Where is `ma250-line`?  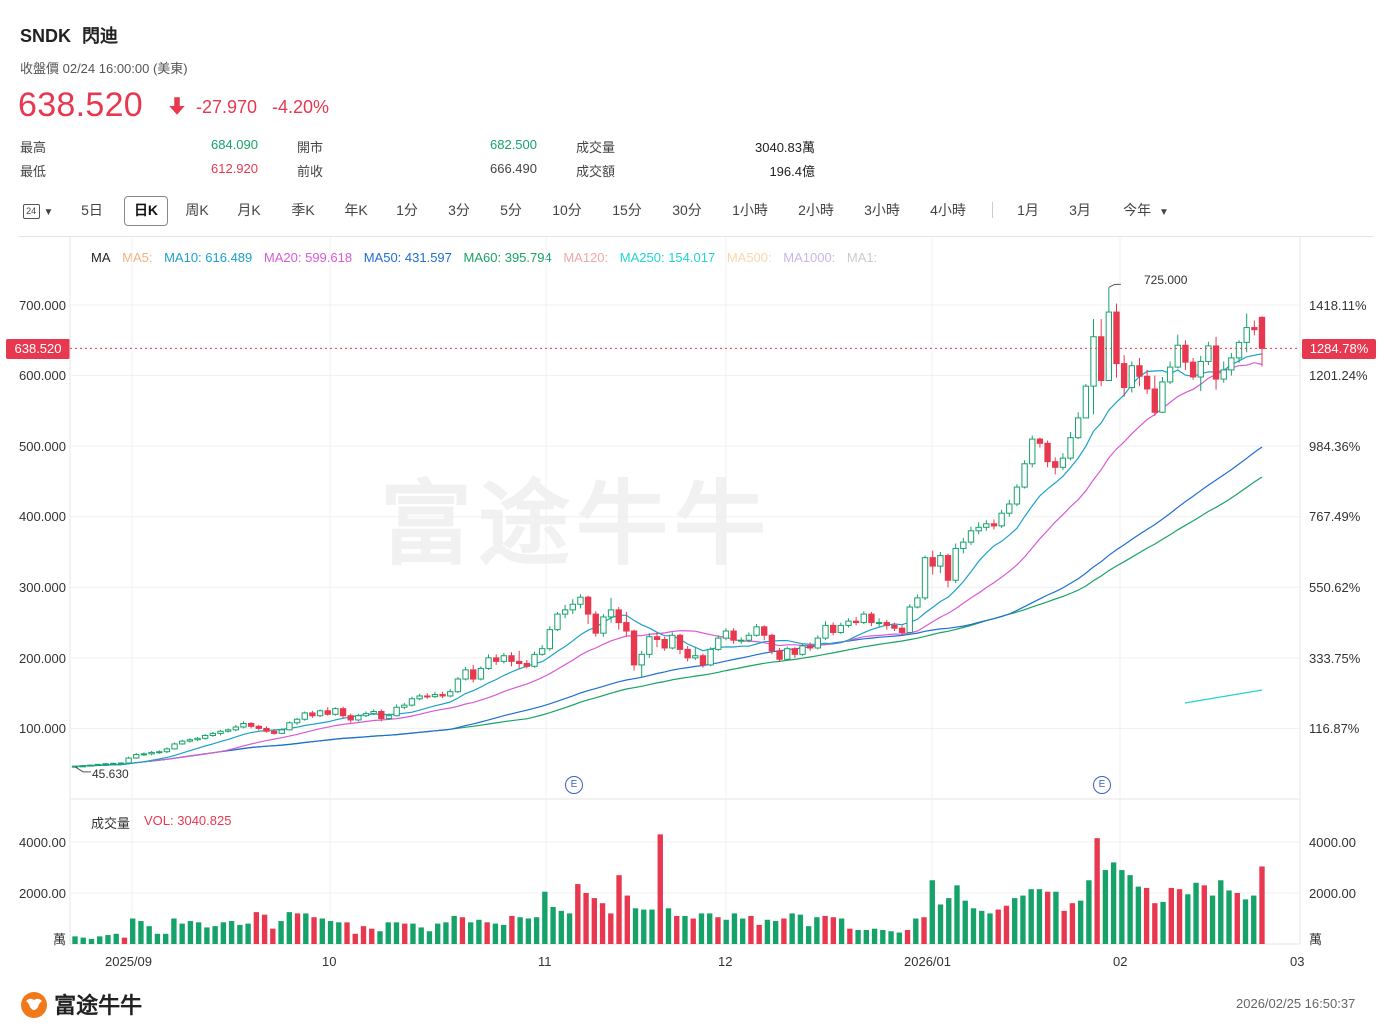
ma250-line is located at coordinates (1223, 696).